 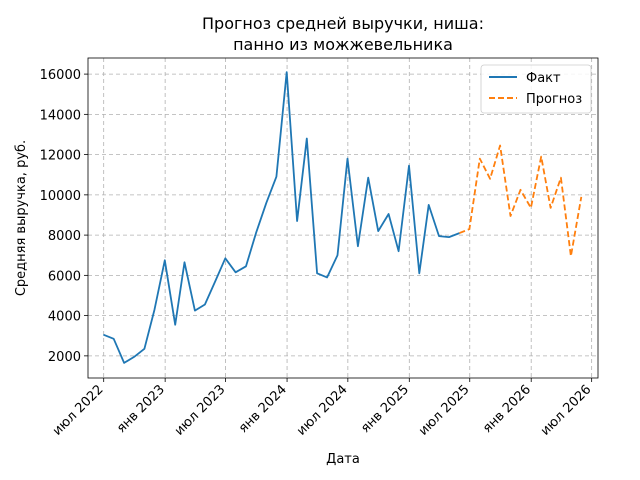 I want to click on x-tick-label: янв 2023, so click(x=141, y=409).